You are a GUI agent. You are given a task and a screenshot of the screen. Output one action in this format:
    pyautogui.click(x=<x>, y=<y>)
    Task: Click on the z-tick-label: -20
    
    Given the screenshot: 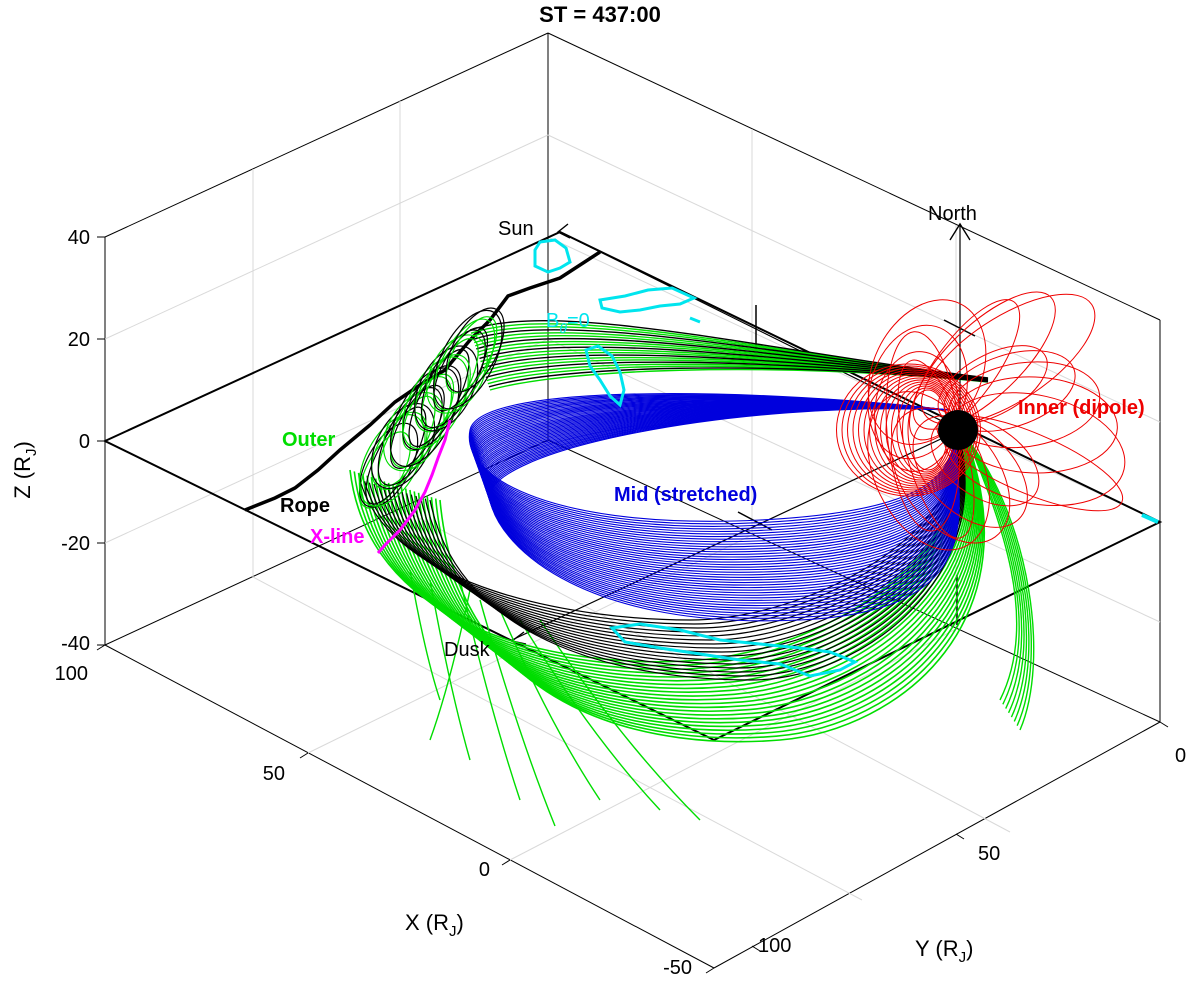 What is the action you would take?
    pyautogui.click(x=75, y=544)
    